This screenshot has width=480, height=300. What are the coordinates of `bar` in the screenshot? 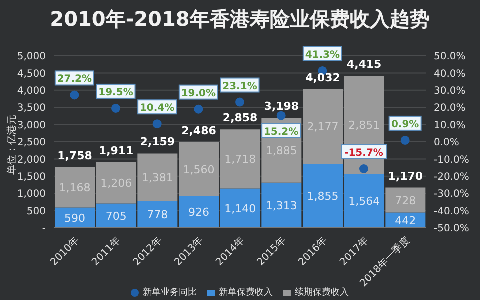 It's located at (406, 200).